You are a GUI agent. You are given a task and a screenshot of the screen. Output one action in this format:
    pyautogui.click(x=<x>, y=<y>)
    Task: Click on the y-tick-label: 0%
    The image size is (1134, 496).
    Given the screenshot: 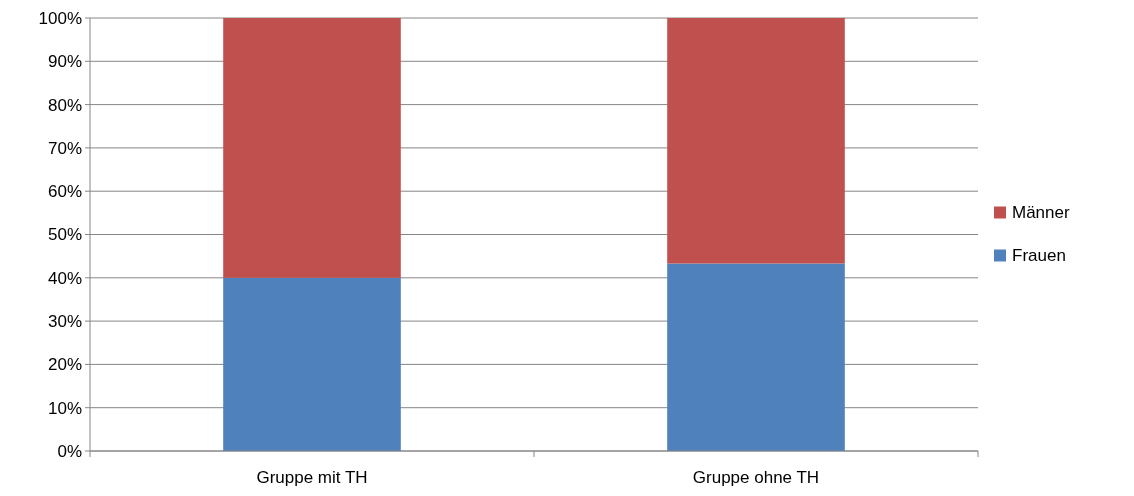 What is the action you would take?
    pyautogui.click(x=69, y=451)
    